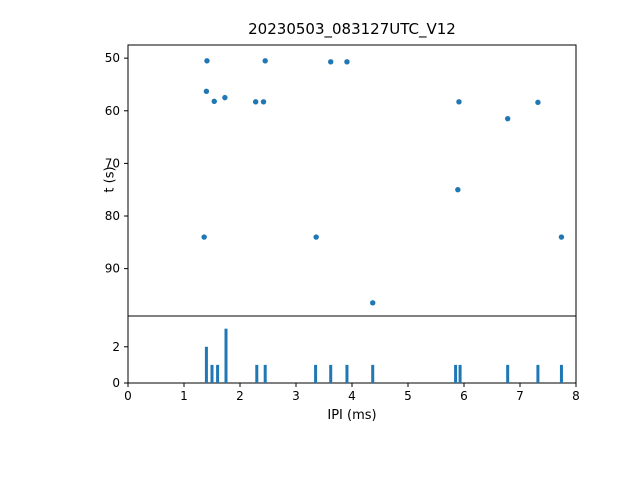 This screenshot has width=640, height=480. I want to click on y-tick-label: 90, so click(112, 269).